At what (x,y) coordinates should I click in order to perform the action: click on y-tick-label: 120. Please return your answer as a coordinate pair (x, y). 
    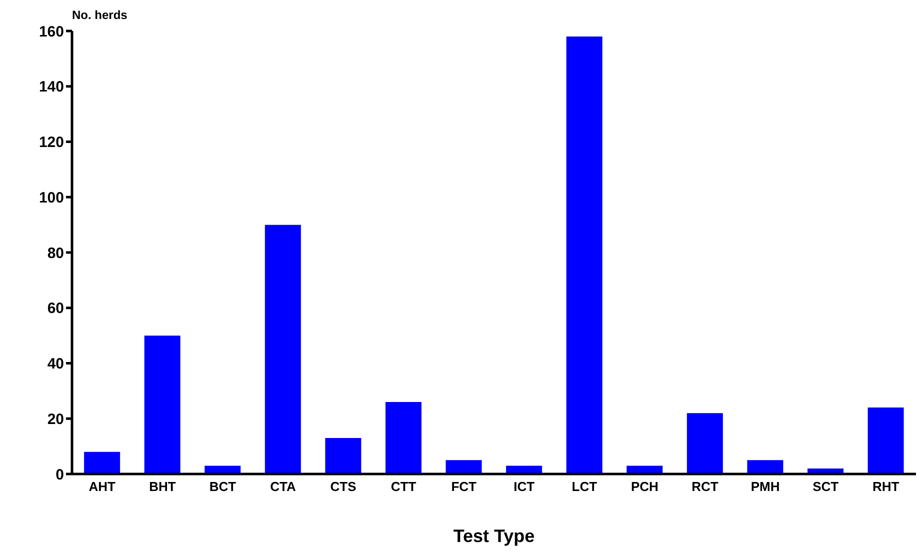
    Looking at the image, I should click on (51, 143).